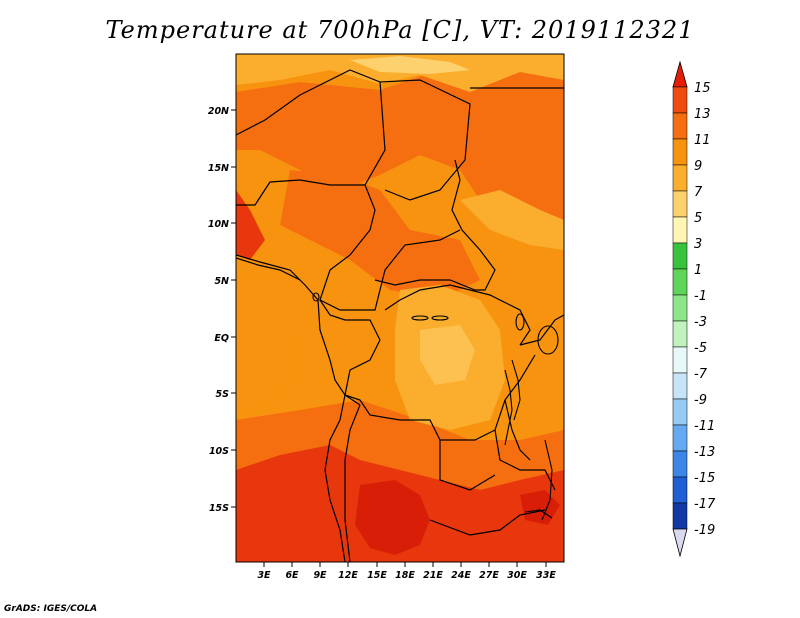  Describe the element at coordinates (702, 140) in the screenshot. I see `colorbar-label: 11` at that location.